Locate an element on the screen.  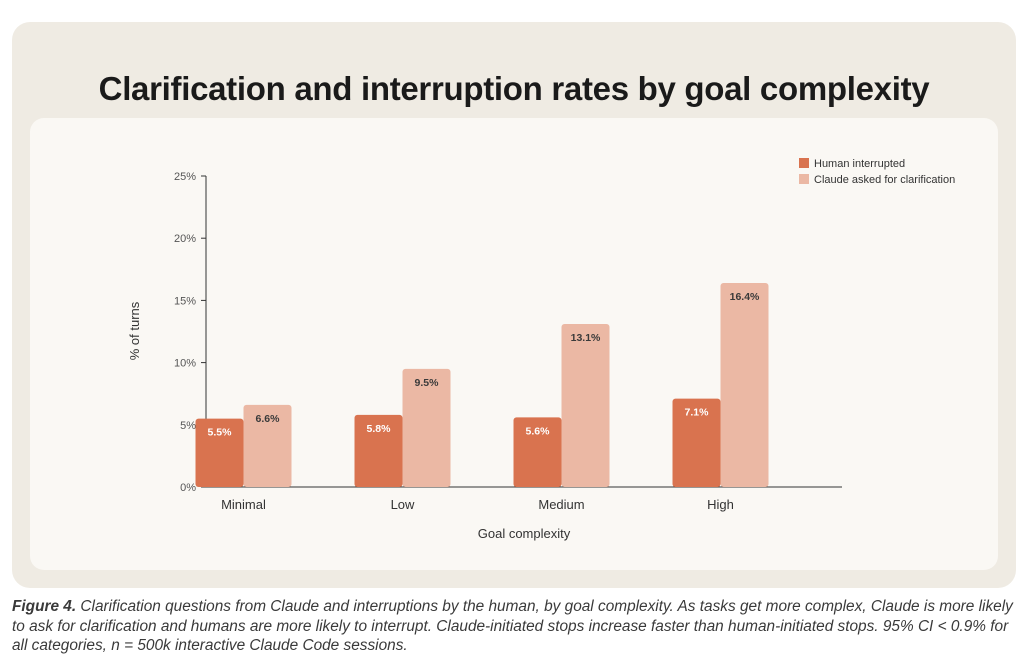
y-tick-label: 5% is located at coordinates (188, 426).